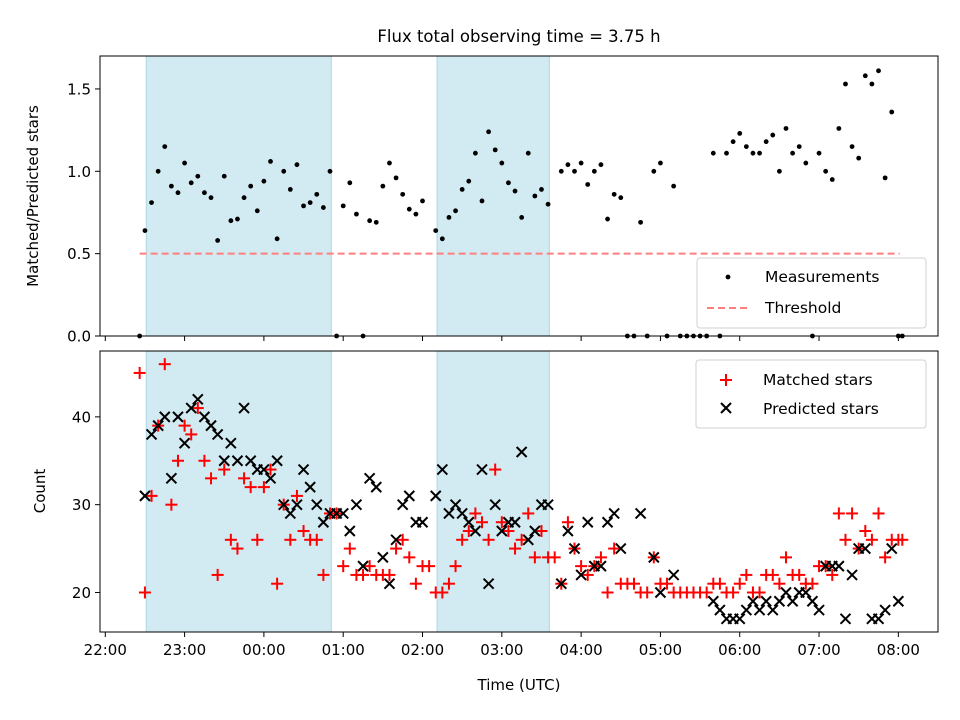 The height and width of the screenshot is (720, 960). Describe the element at coordinates (81, 417) in the screenshot. I see `bottom-y-tick-label-2: 40` at that location.